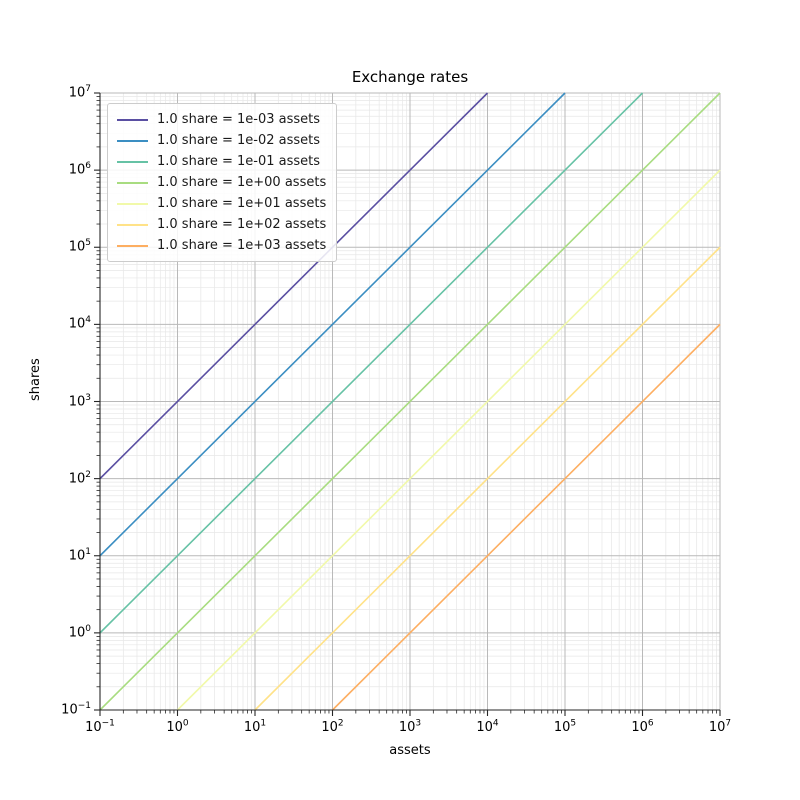 The image size is (800, 800). I want to click on legend-item-4: 1.0 share = 1e+01 assets, so click(221, 203).